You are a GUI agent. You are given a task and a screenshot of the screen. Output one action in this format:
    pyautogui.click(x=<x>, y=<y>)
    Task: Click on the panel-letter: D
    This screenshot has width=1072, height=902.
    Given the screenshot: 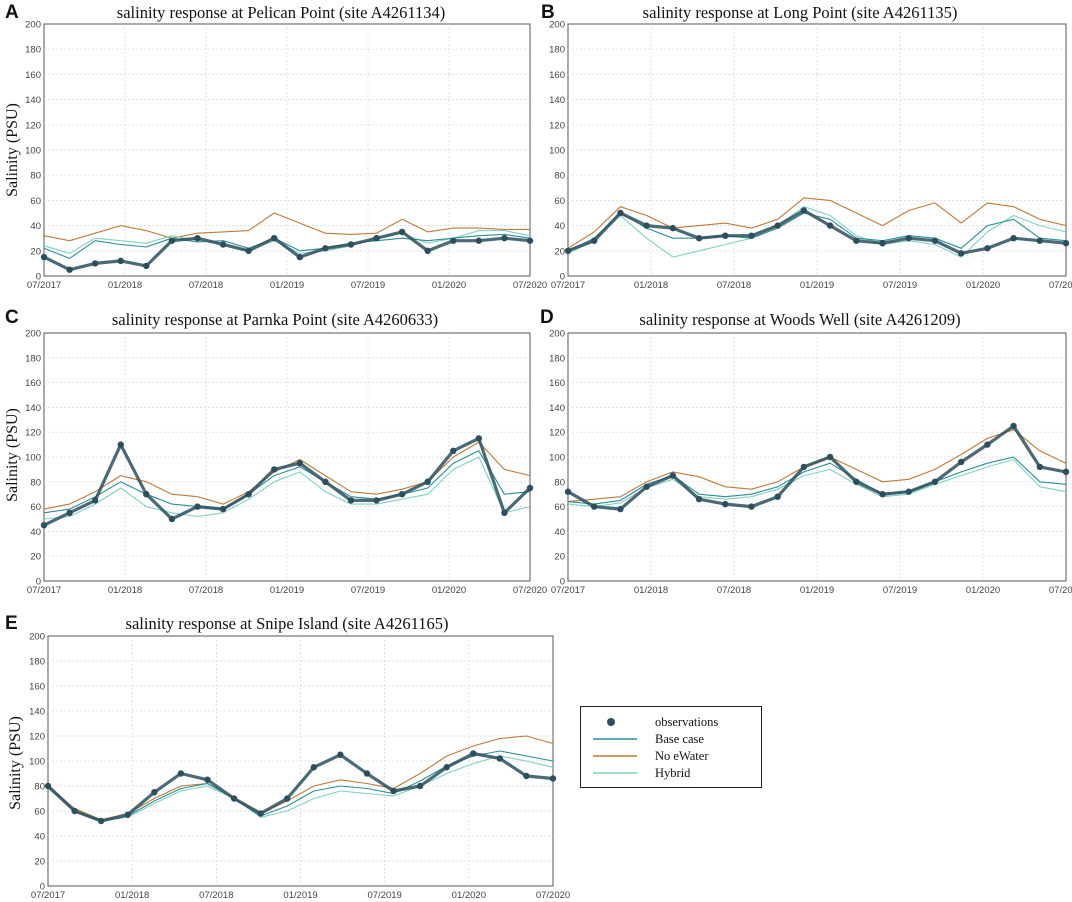 What is the action you would take?
    pyautogui.click(x=547, y=317)
    